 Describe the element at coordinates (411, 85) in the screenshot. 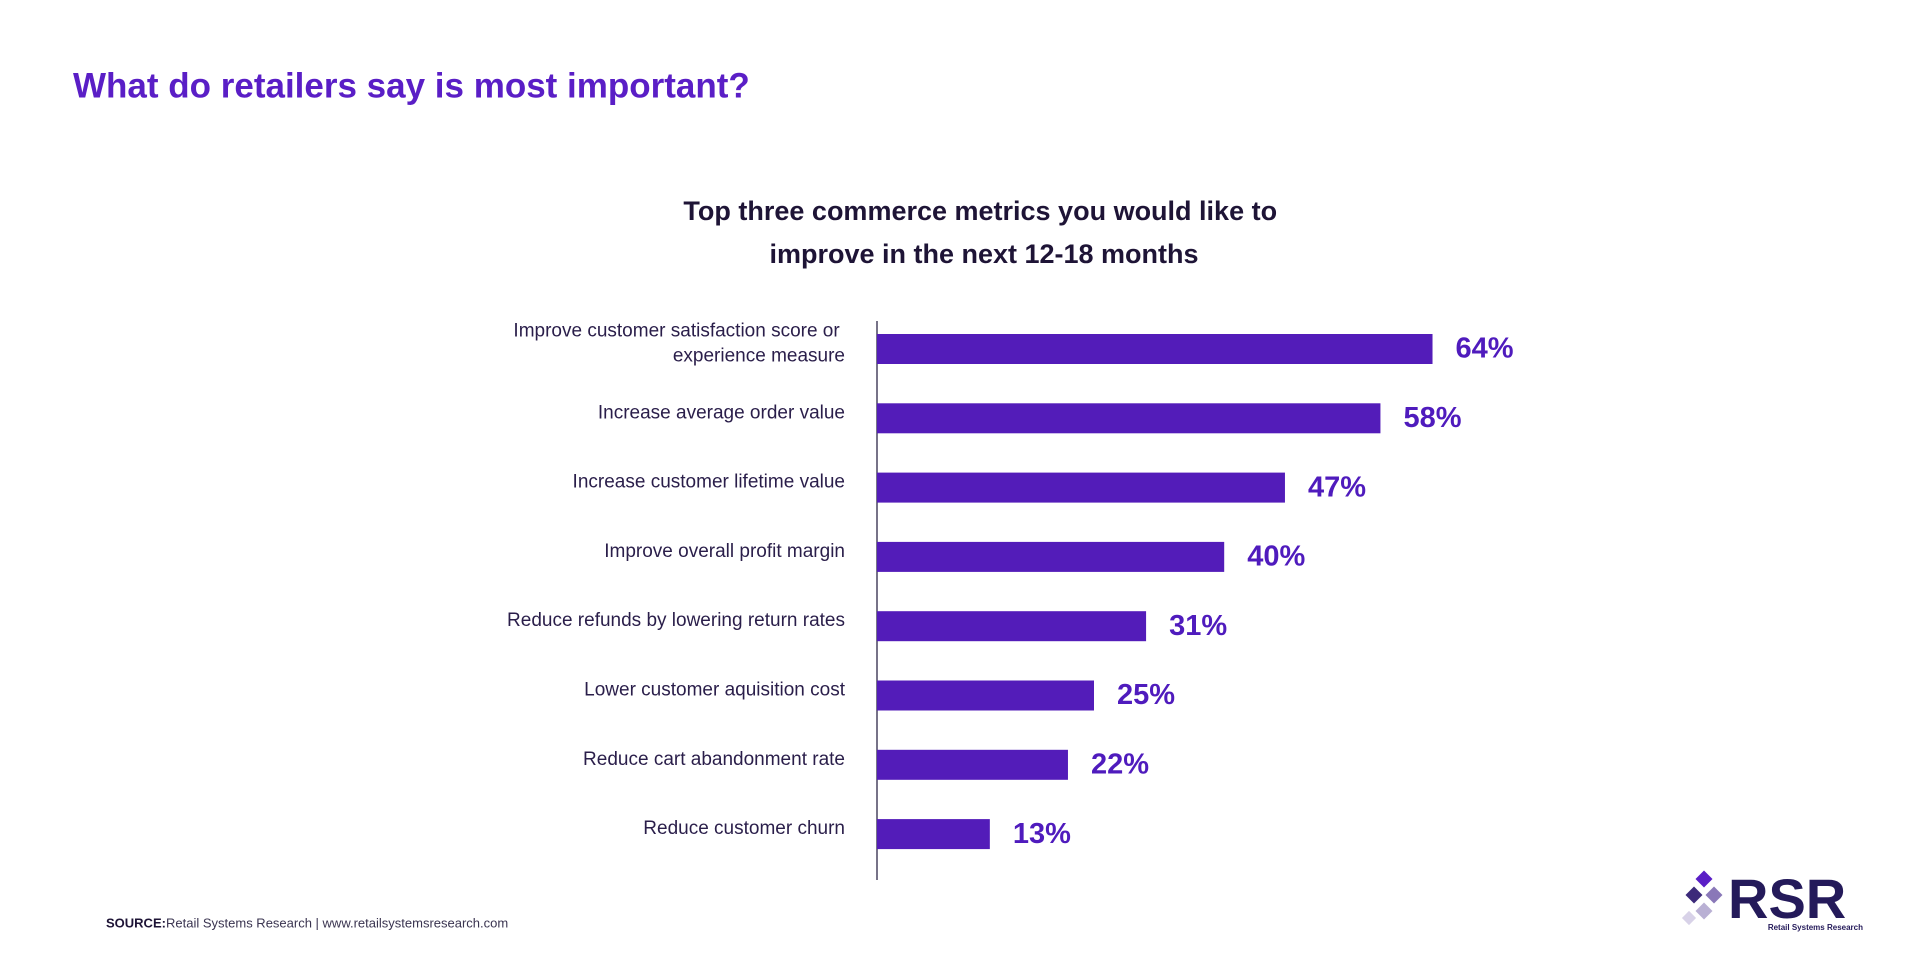

I see `page-title: What do retailers say is most important?` at that location.